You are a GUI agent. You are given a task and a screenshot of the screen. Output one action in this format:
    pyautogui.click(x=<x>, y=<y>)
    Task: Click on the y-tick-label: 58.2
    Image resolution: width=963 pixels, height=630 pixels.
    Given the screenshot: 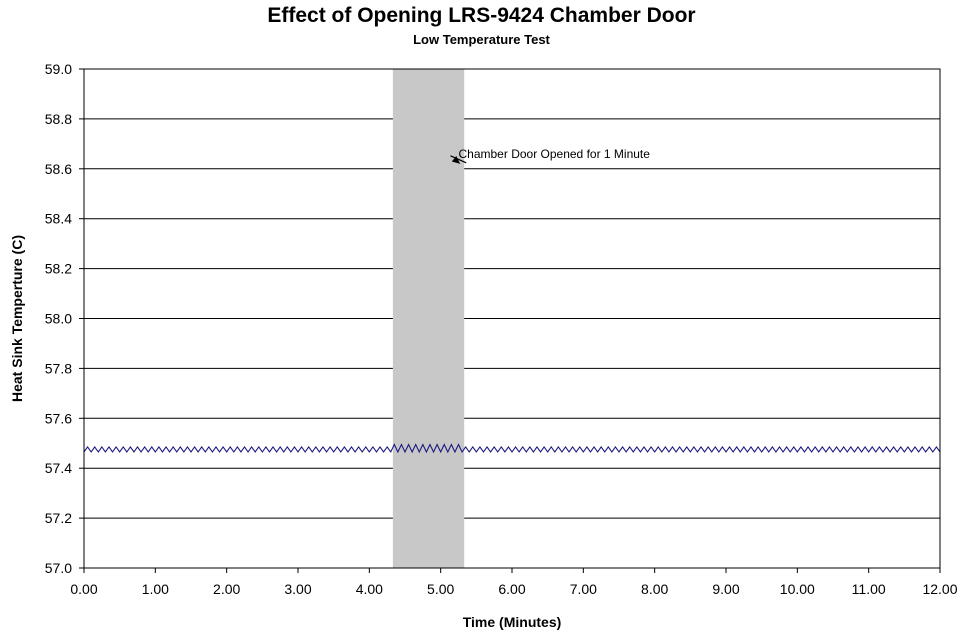 What is the action you would take?
    pyautogui.click(x=58, y=269)
    